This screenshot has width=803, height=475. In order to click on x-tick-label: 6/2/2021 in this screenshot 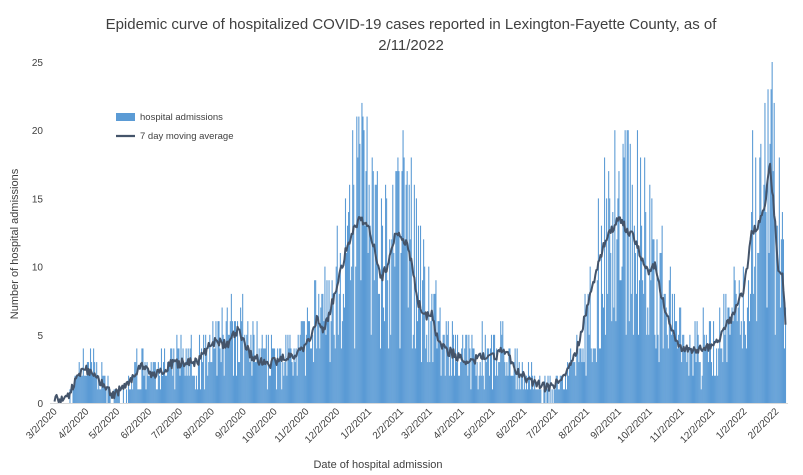, I will do `click(512, 424)`.